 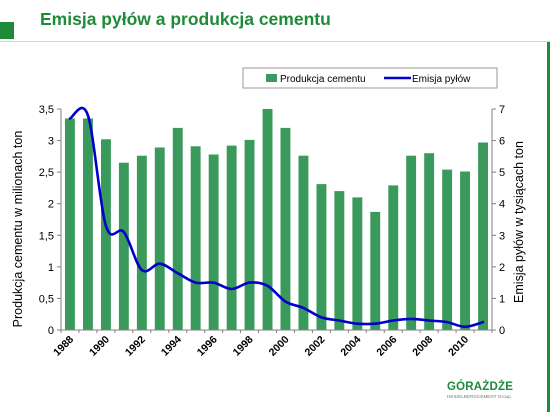 What do you see at coordinates (548, 227) in the screenshot?
I see `right-edge-bar` at bounding box center [548, 227].